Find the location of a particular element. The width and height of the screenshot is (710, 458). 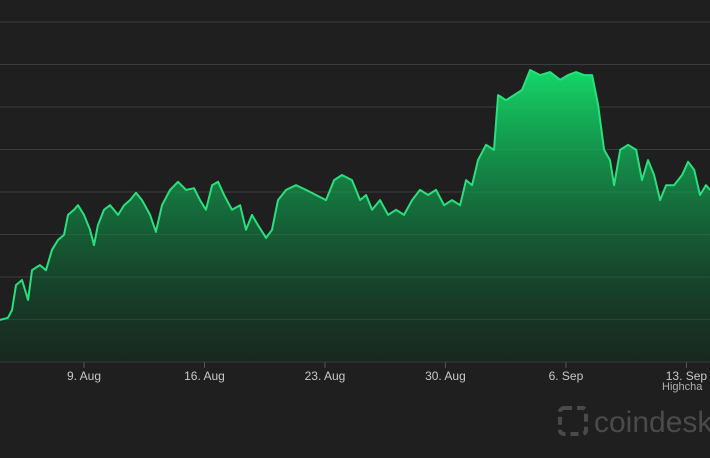

x-tick-label: 6. Sep is located at coordinates (566, 376).